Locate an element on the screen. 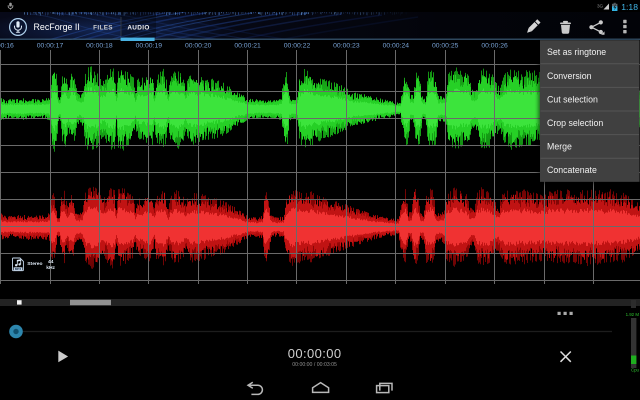 Image resolution: width=640 pixels, height=400 pixels. svg-text: 00:00:00 is located at coordinates (315, 353).